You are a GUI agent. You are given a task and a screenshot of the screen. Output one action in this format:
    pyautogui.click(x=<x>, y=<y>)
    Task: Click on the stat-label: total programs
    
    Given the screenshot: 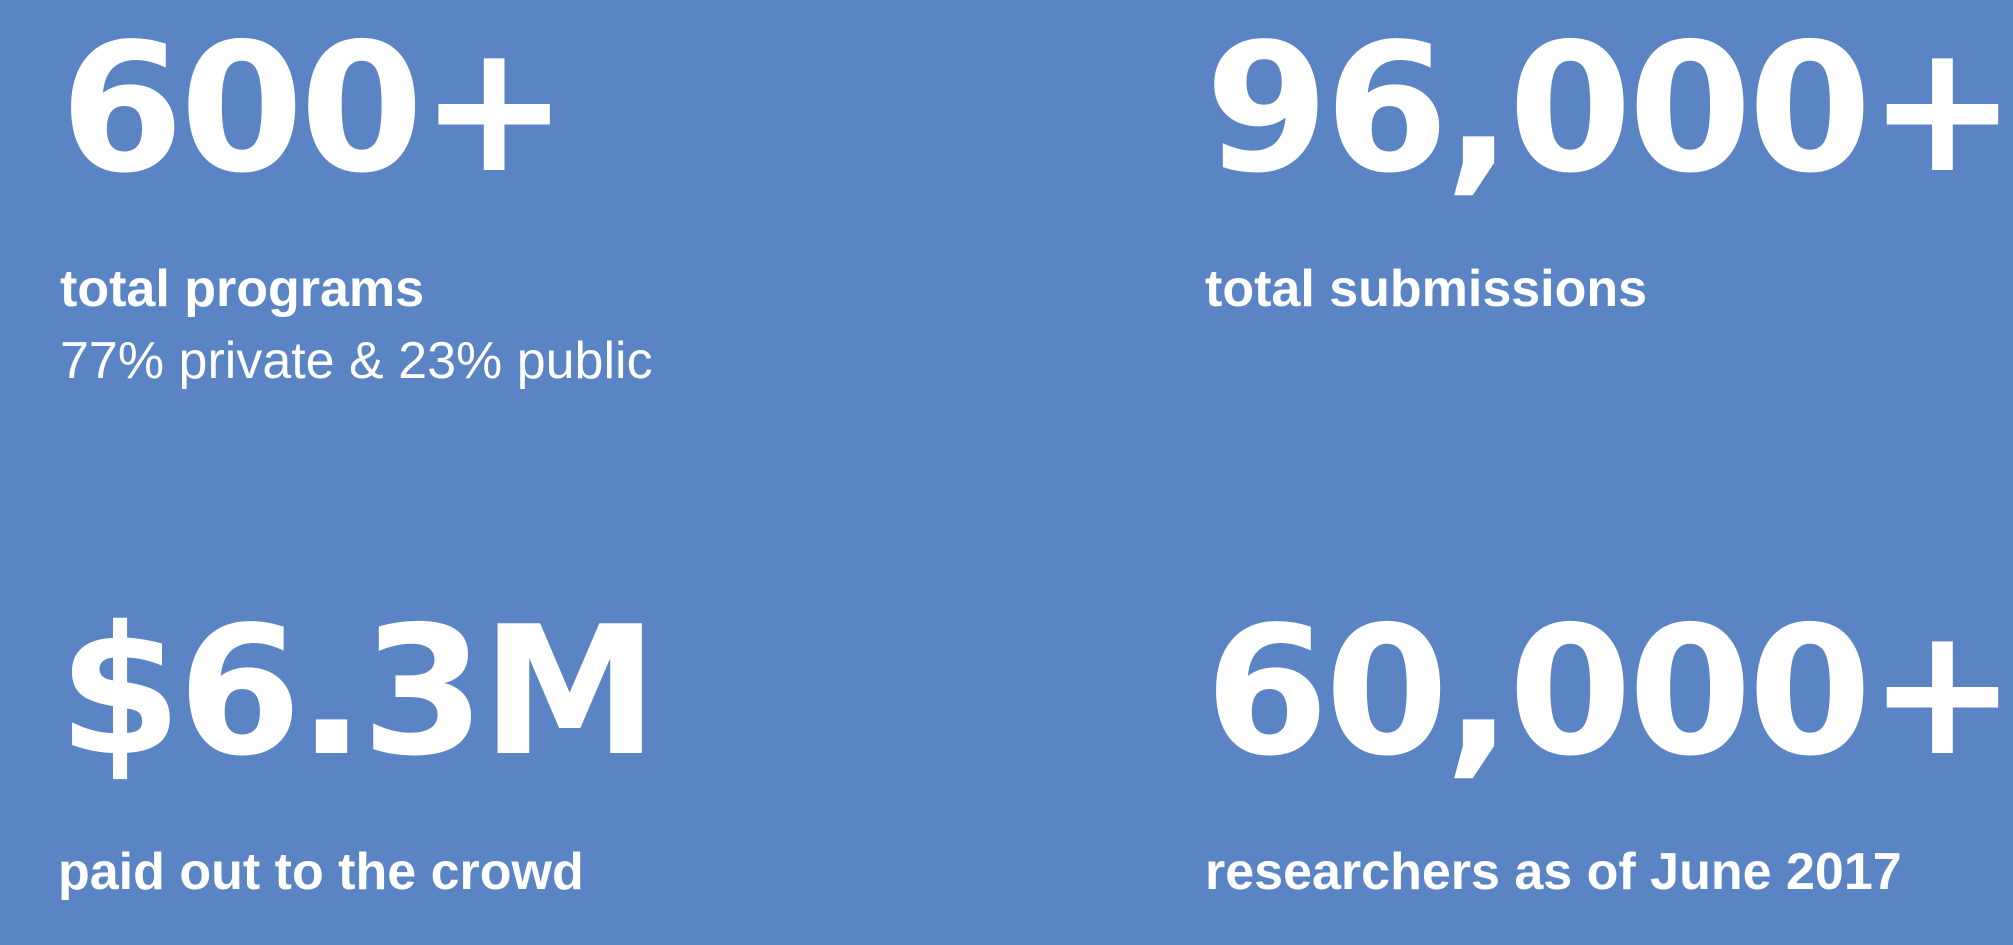 What is the action you would take?
    pyautogui.click(x=242, y=289)
    